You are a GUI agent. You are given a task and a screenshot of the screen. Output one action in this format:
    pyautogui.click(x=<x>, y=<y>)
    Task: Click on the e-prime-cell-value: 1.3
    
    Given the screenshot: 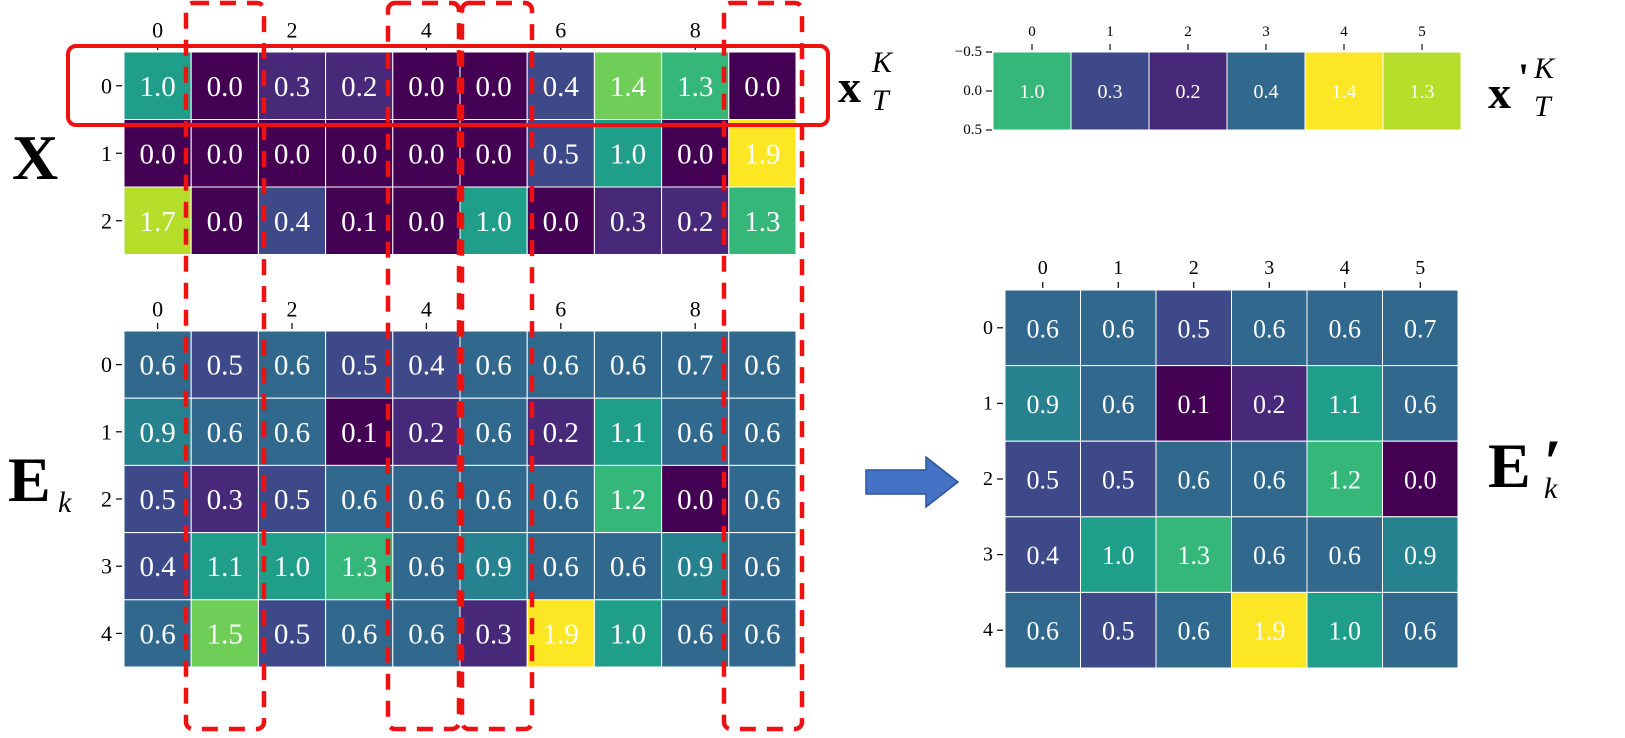 What is the action you would take?
    pyautogui.click(x=1194, y=555)
    